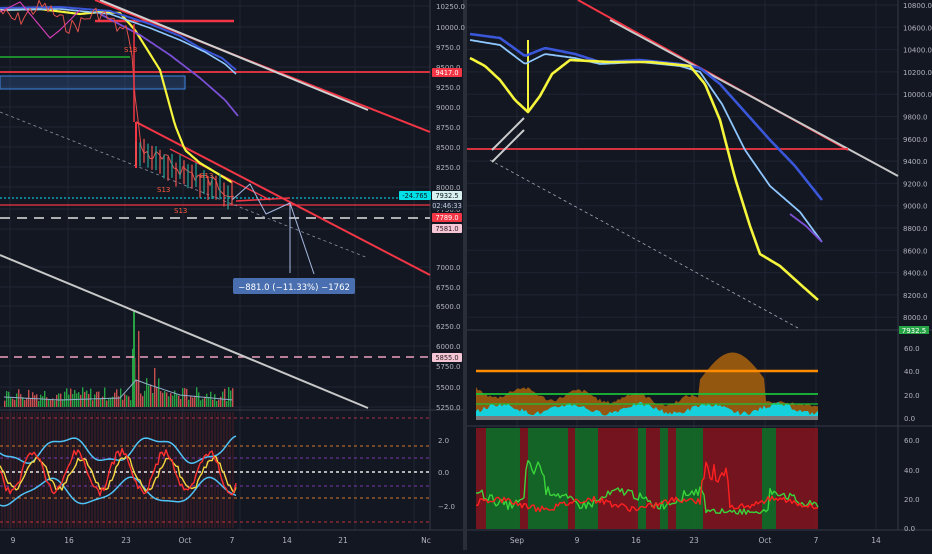 Image resolution: width=932 pixels, height=554 pixels. I want to click on osc-signal-line, so click(118, 474).